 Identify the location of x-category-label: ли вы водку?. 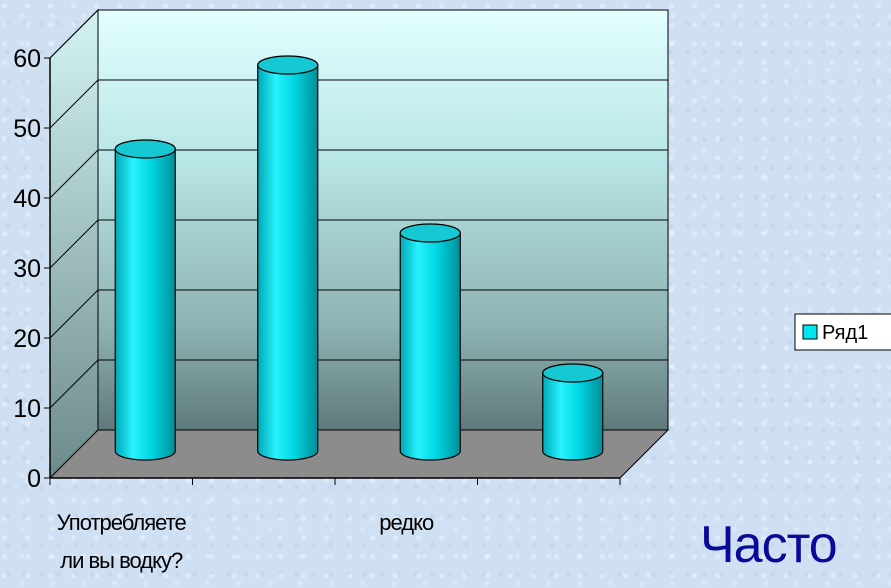
(121, 560).